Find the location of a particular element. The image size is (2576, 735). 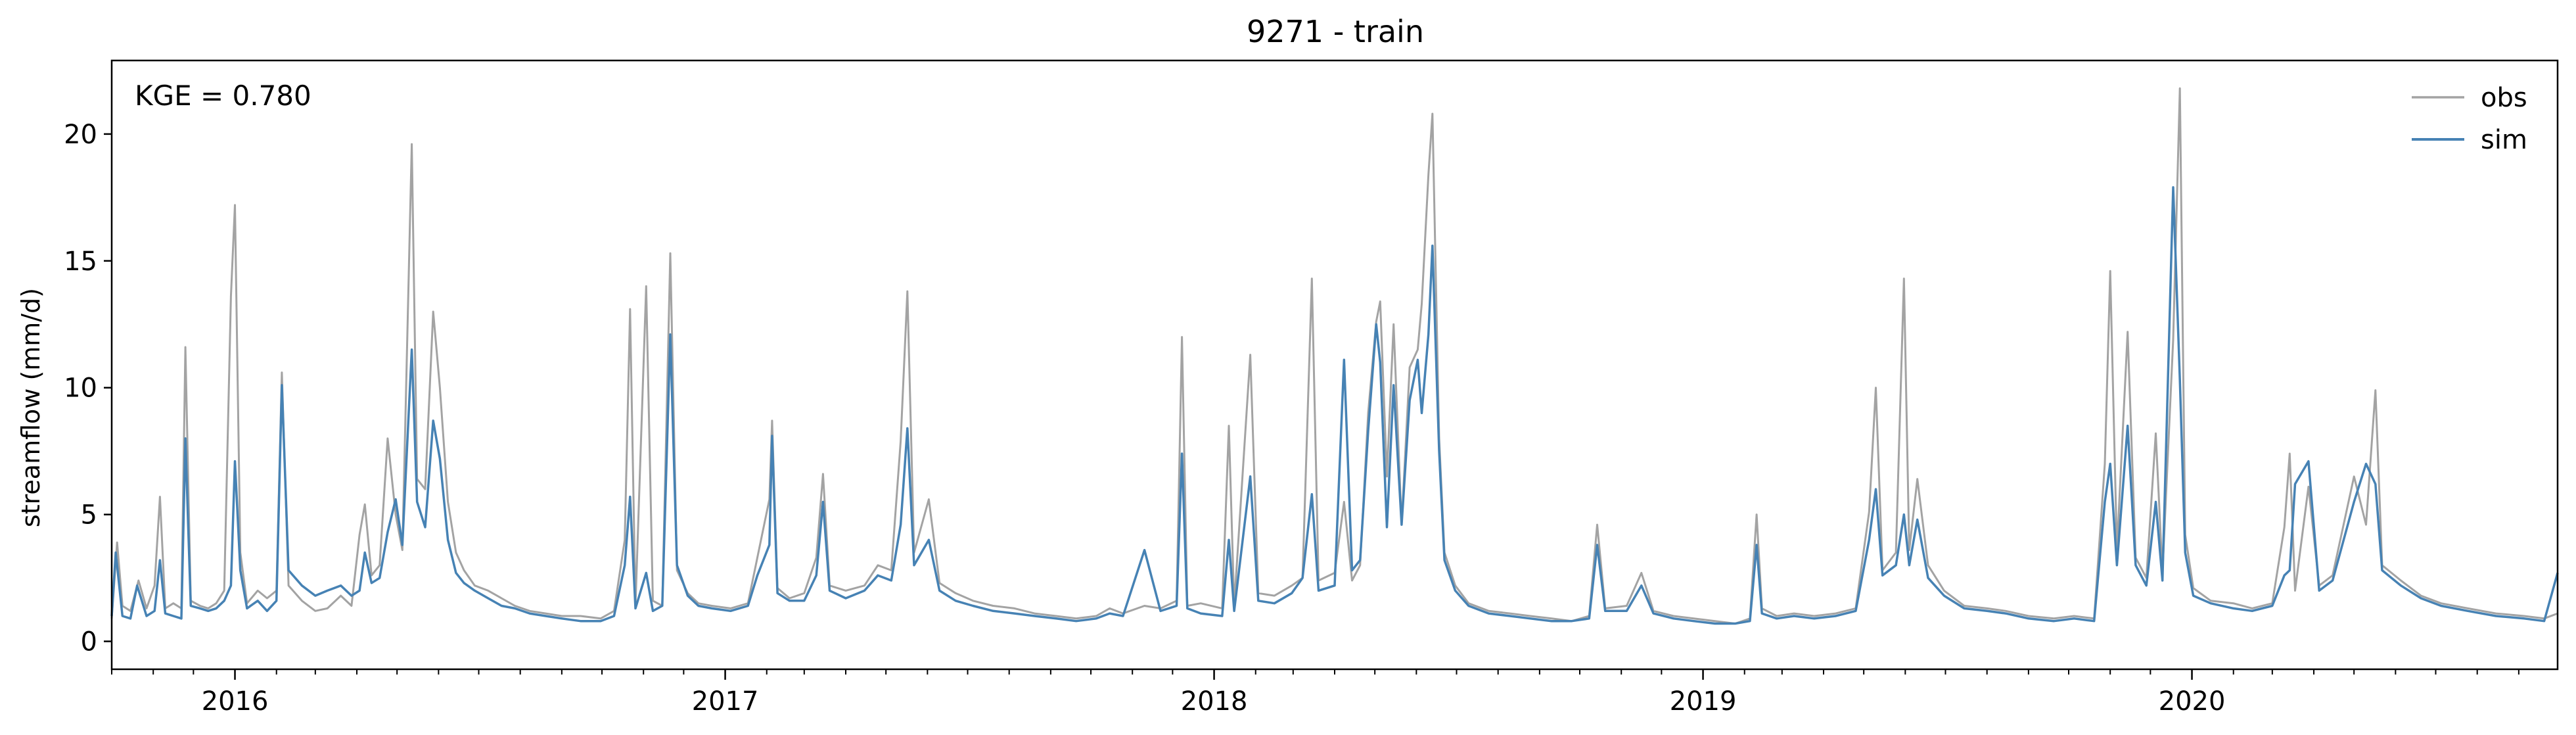

y-axis-label: streamflow (mm/d) is located at coordinates (31, 408).